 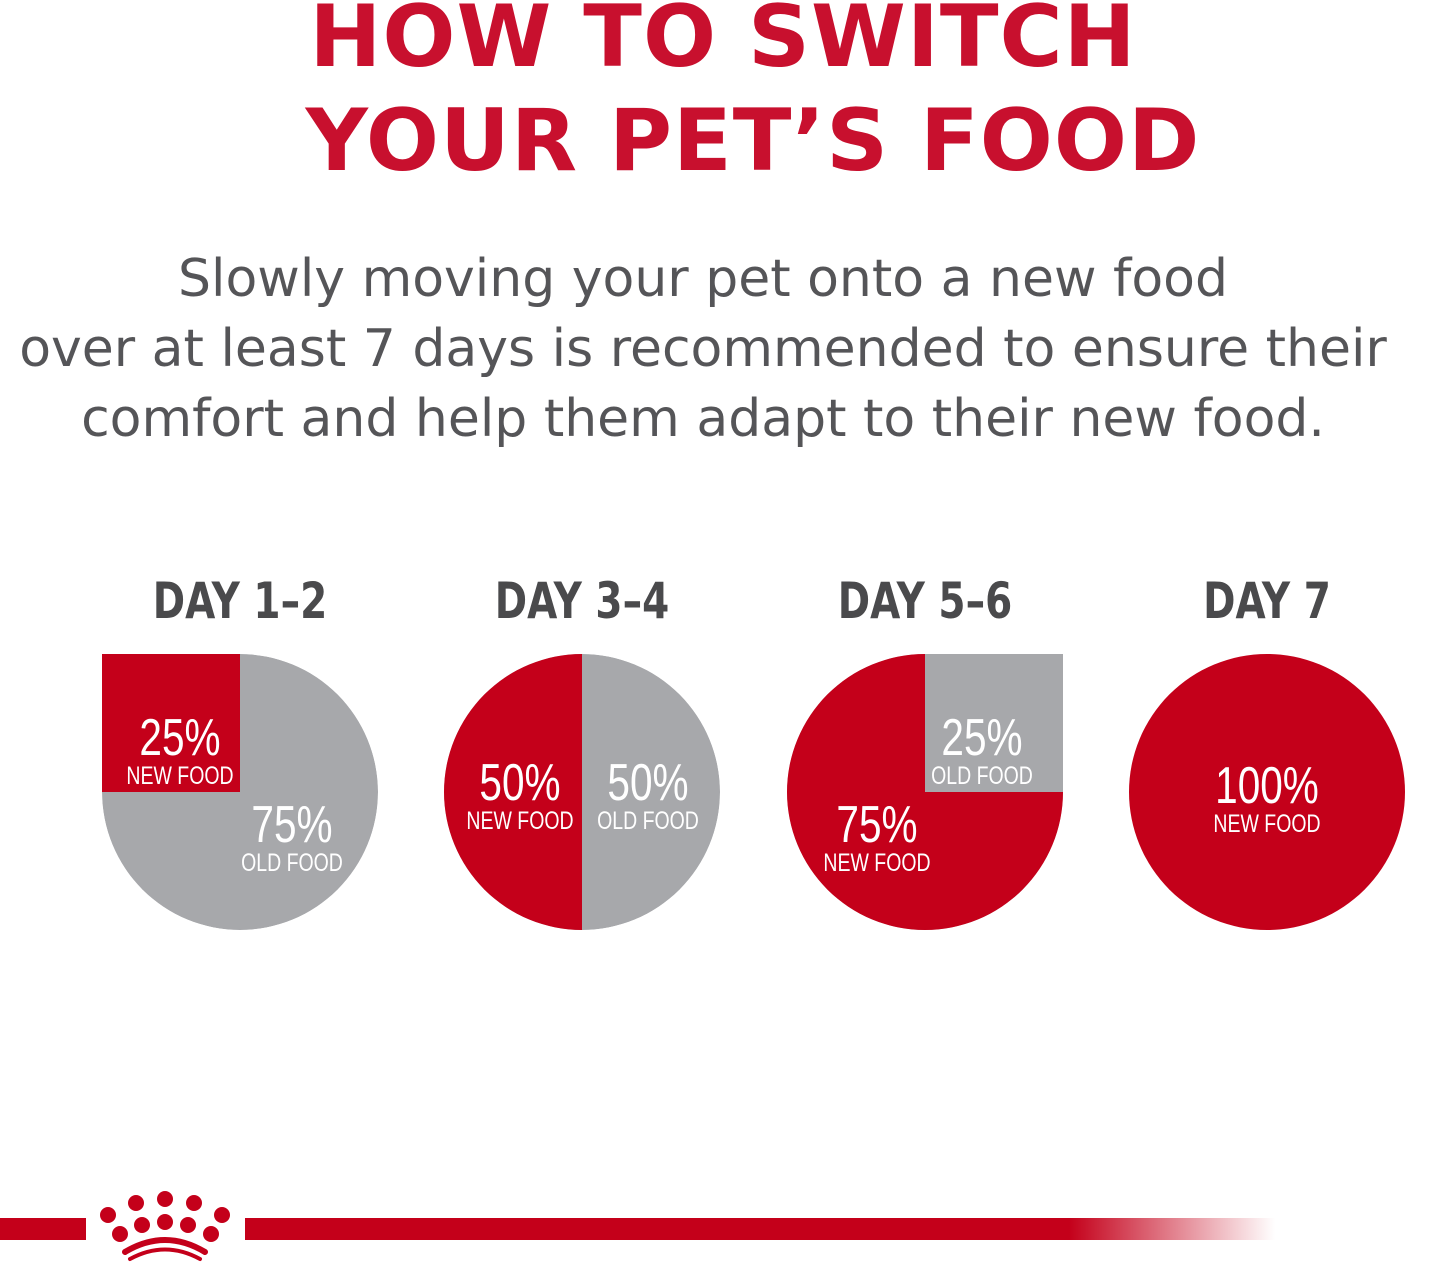 What do you see at coordinates (43, 1229) in the screenshot?
I see `brand-bar-left` at bounding box center [43, 1229].